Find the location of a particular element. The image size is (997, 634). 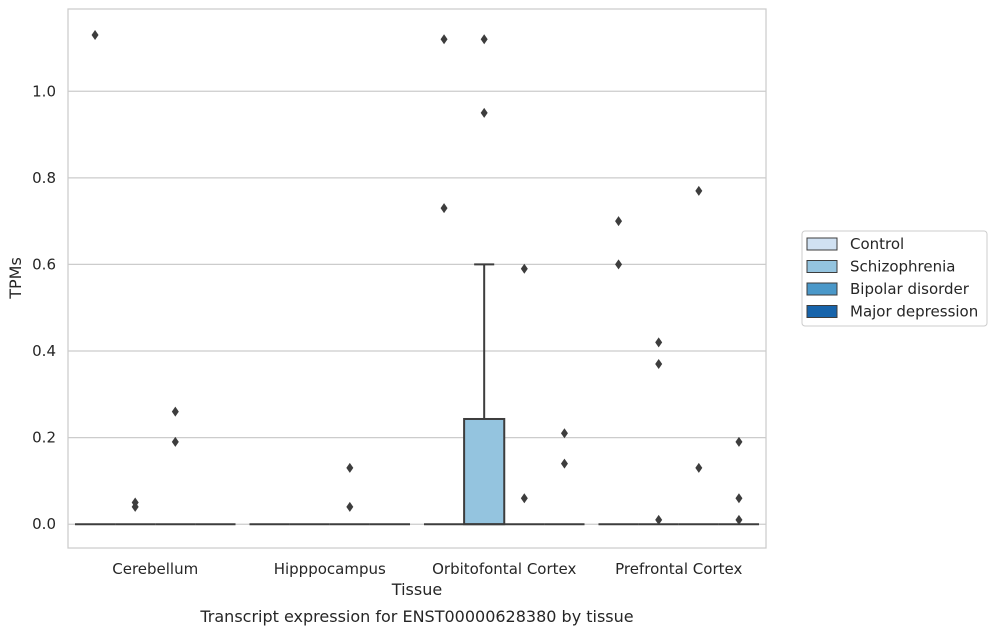

y-tick-label: 0.6 is located at coordinates (44, 264).